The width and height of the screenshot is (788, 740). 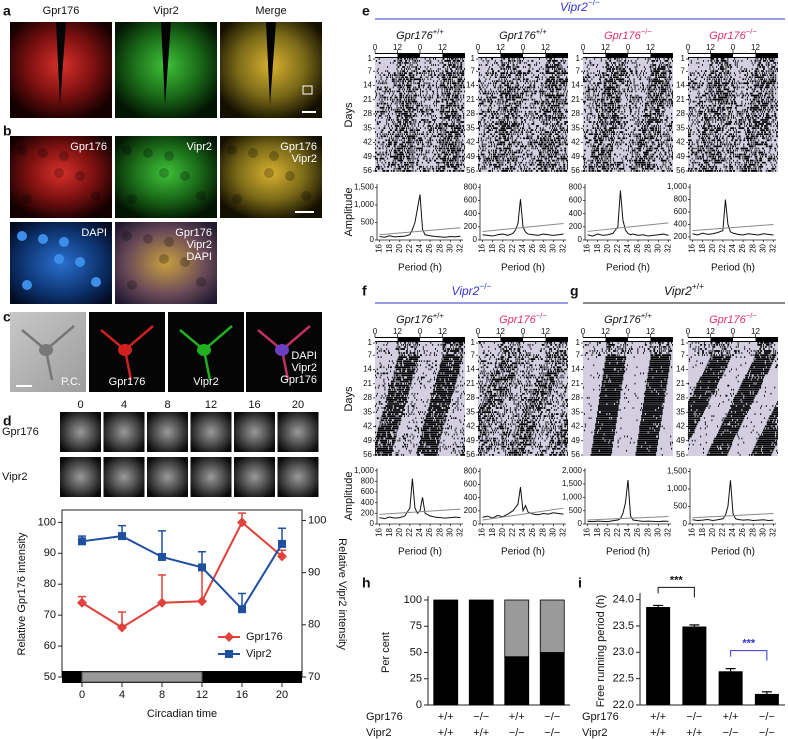 I want to click on panel-label: e, so click(x=366, y=11).